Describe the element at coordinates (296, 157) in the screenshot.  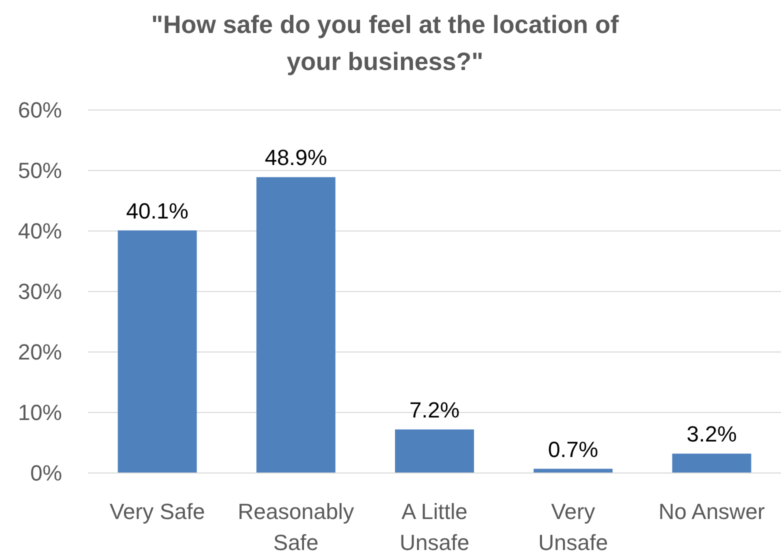
I see `data-label: 48.9%` at that location.